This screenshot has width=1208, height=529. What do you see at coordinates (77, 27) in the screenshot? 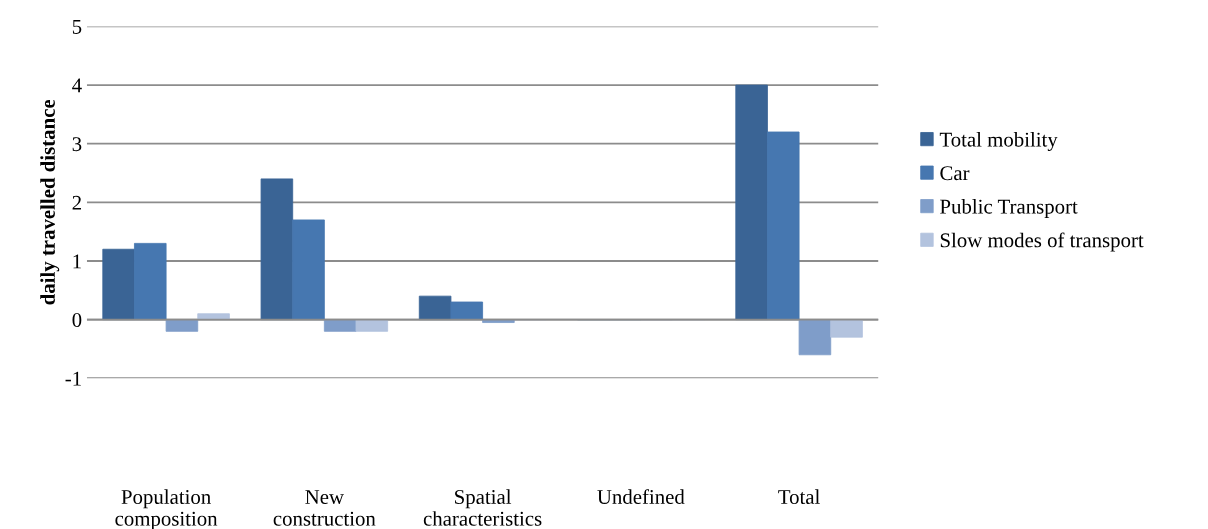
I see `y-tick-label: 5` at bounding box center [77, 27].